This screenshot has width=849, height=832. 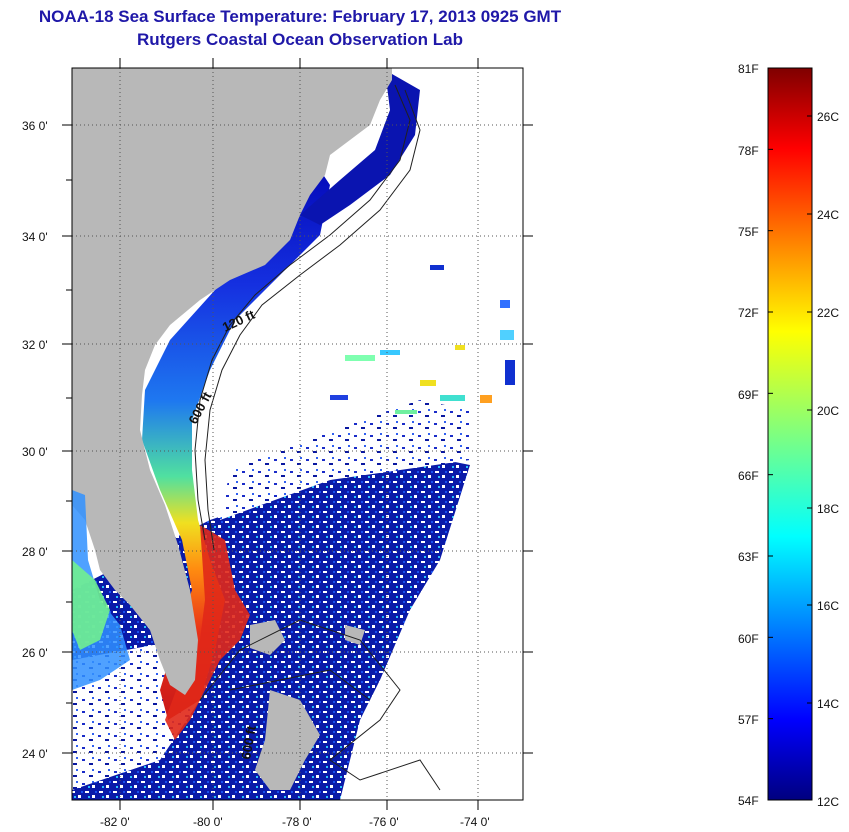 I want to click on colorbar-label-c: 22C, so click(x=828, y=313).